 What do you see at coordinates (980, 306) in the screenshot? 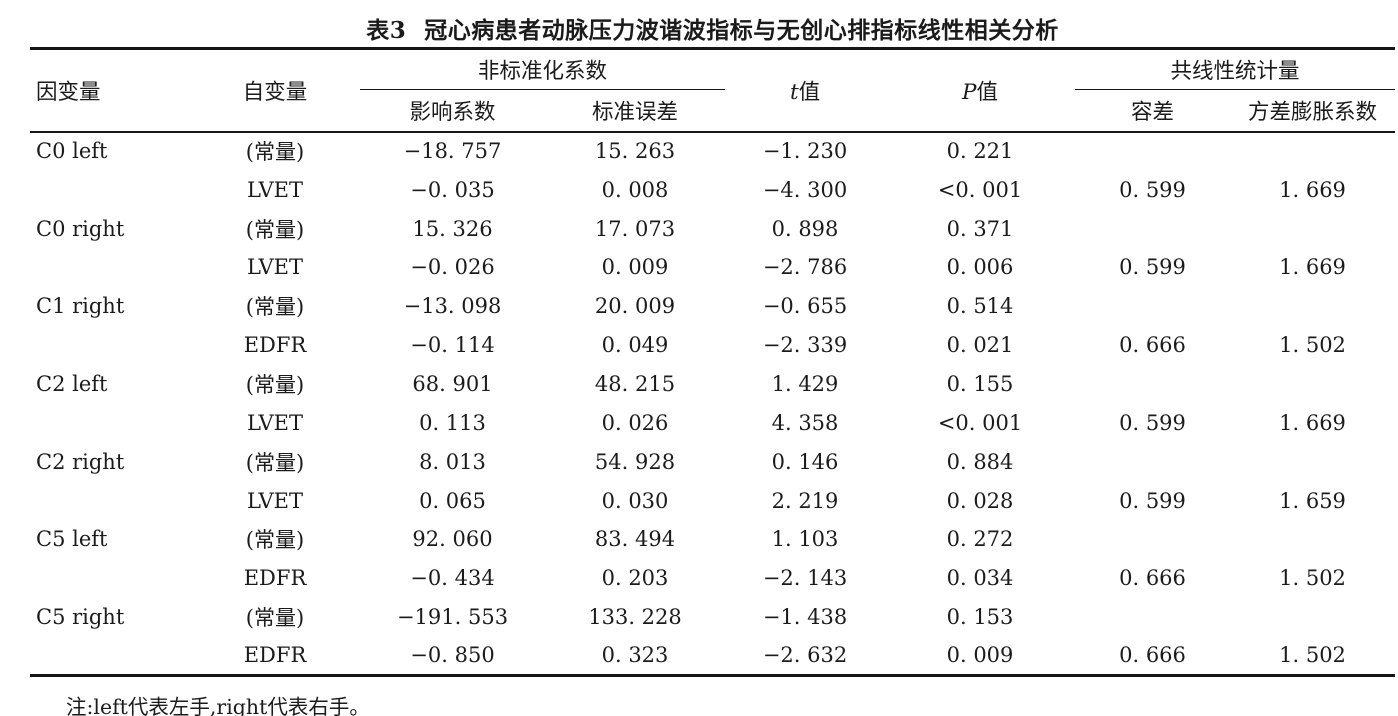
I see `cell-p: 0. 514` at bounding box center [980, 306].